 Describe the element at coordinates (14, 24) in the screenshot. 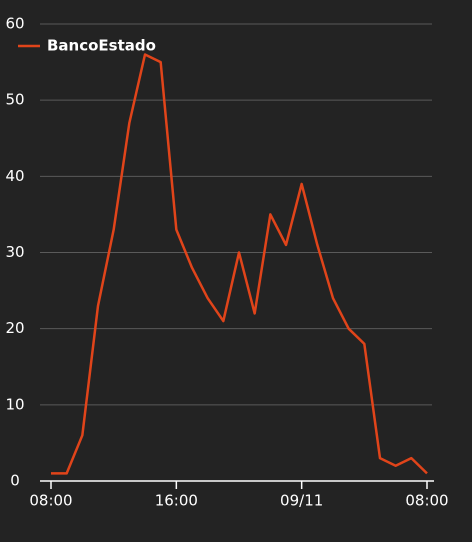

I see `y-tick-label: 60` at that location.